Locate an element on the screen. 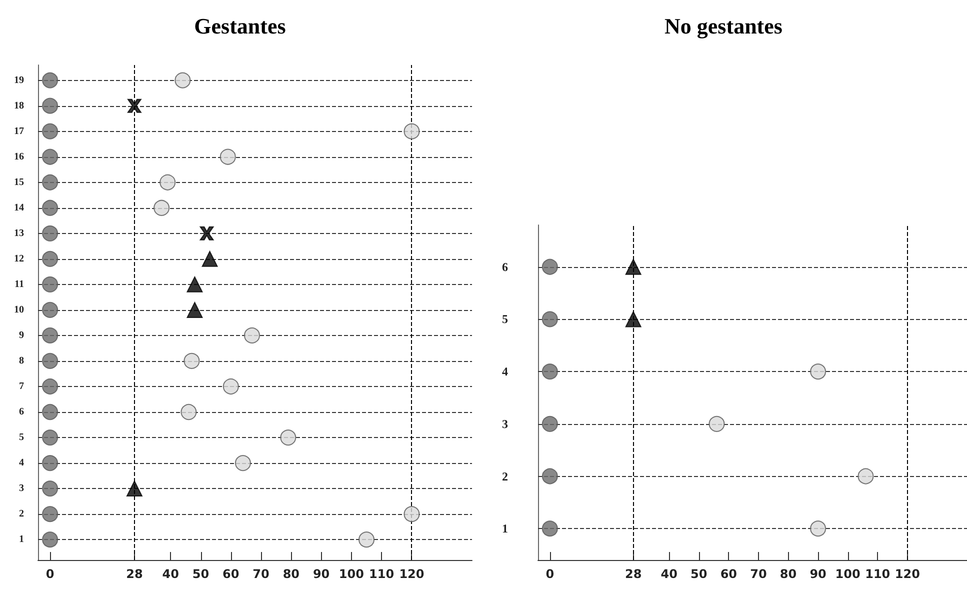 This screenshot has height=594, width=967. y-tick-label: 17 is located at coordinates (19, 131).